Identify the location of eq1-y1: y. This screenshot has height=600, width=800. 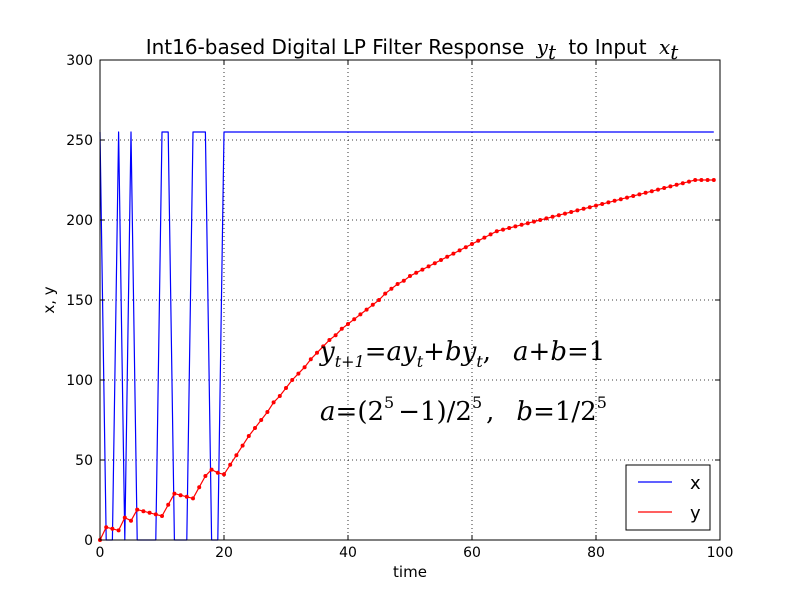
(409, 352).